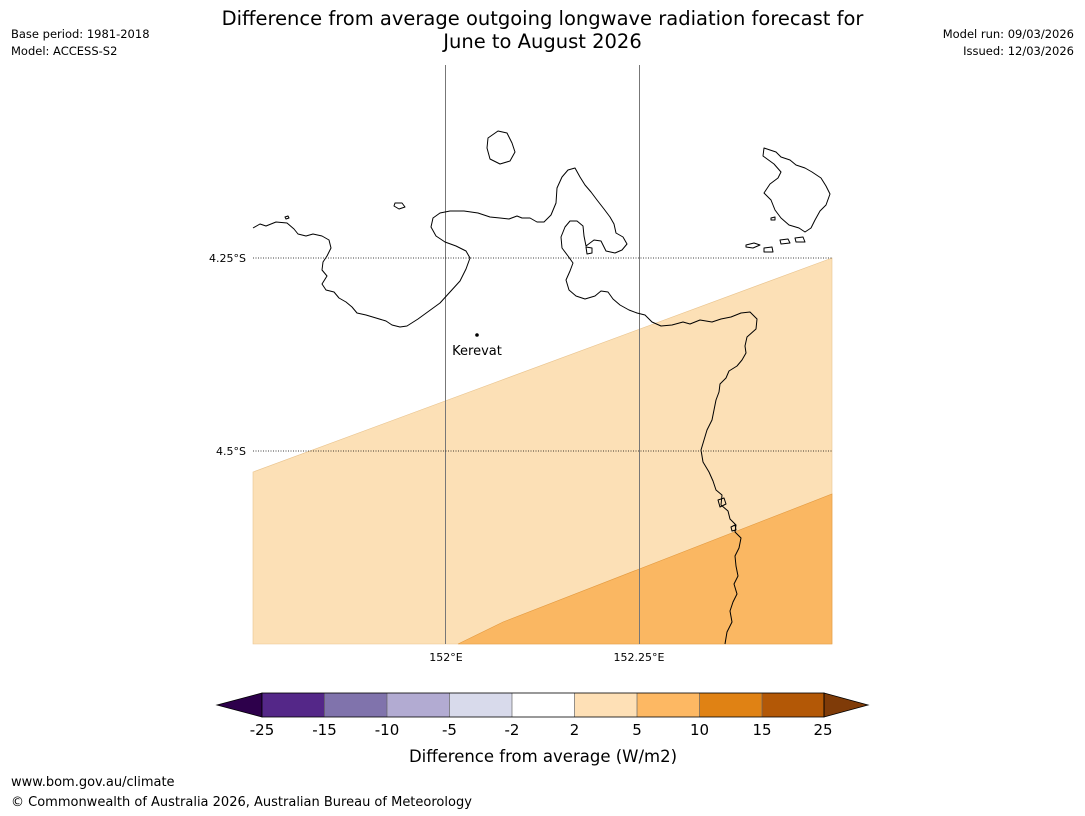 The height and width of the screenshot is (816, 1085). What do you see at coordinates (262, 730) in the screenshot?
I see `colorbar-tick-1: -25` at bounding box center [262, 730].